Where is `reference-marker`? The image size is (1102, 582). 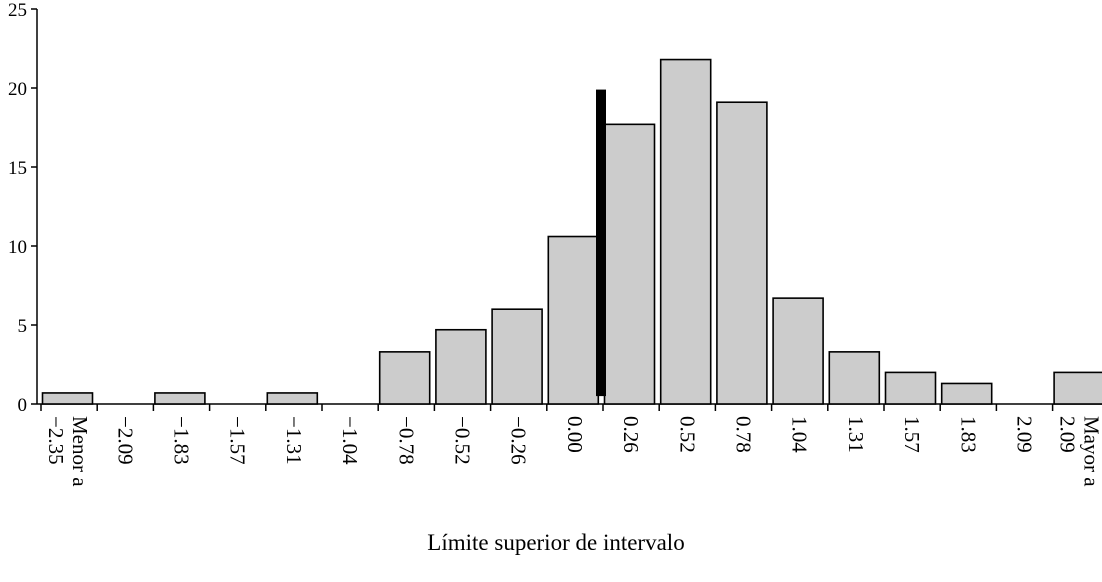 reference-marker is located at coordinates (601, 243).